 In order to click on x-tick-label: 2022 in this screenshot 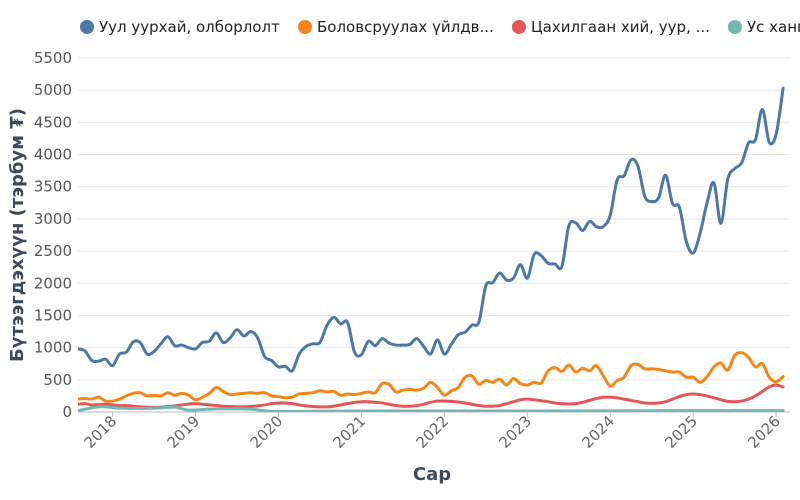, I will do `click(432, 432)`.